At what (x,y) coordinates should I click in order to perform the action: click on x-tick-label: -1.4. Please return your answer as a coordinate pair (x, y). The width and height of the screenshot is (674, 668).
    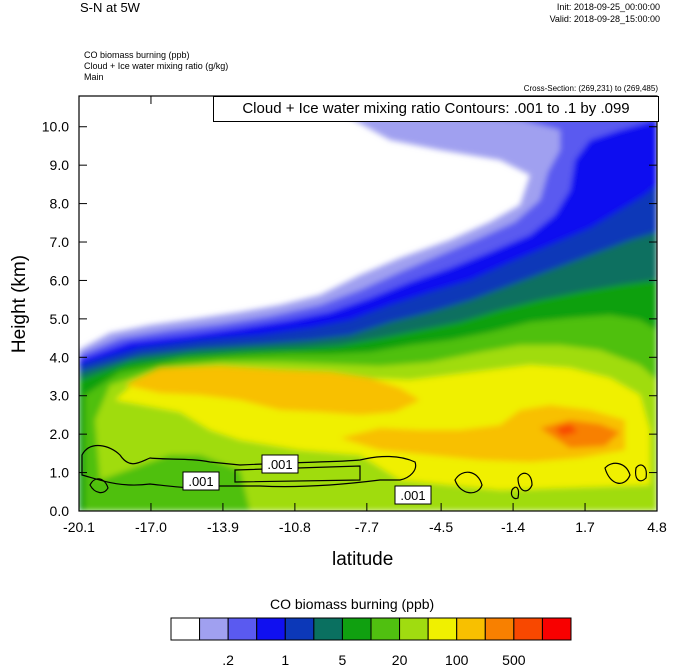
    Looking at the image, I should click on (513, 527).